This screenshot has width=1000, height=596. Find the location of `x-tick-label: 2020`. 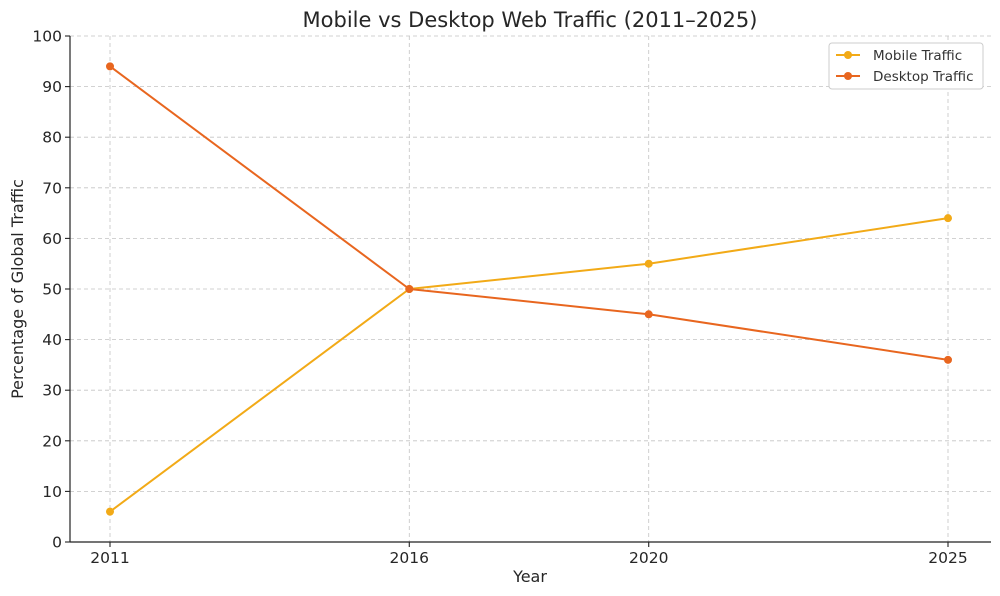

x-tick-label: 2020 is located at coordinates (648, 558).